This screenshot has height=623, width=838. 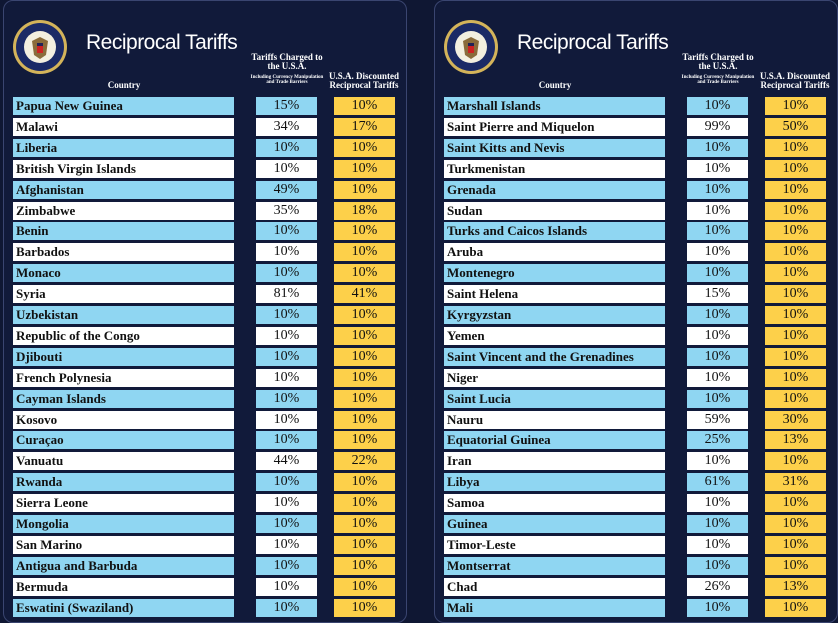 I want to click on tariff-cell: 99%, so click(x=717, y=126).